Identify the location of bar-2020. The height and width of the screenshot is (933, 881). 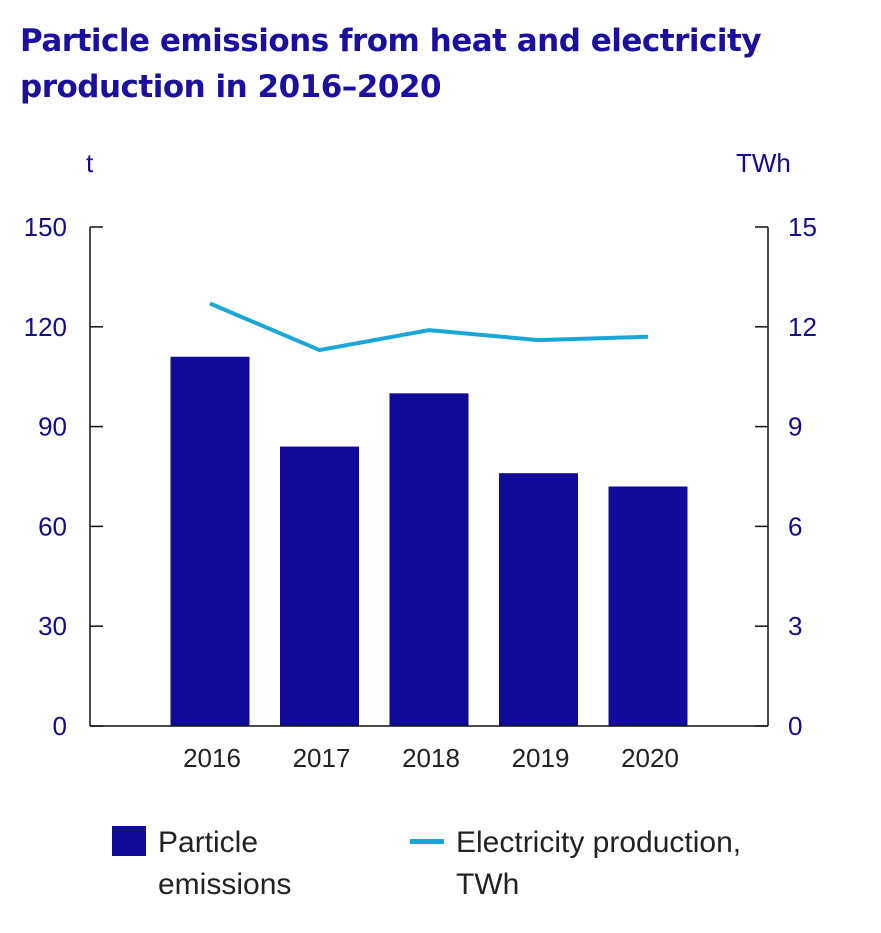
(648, 606).